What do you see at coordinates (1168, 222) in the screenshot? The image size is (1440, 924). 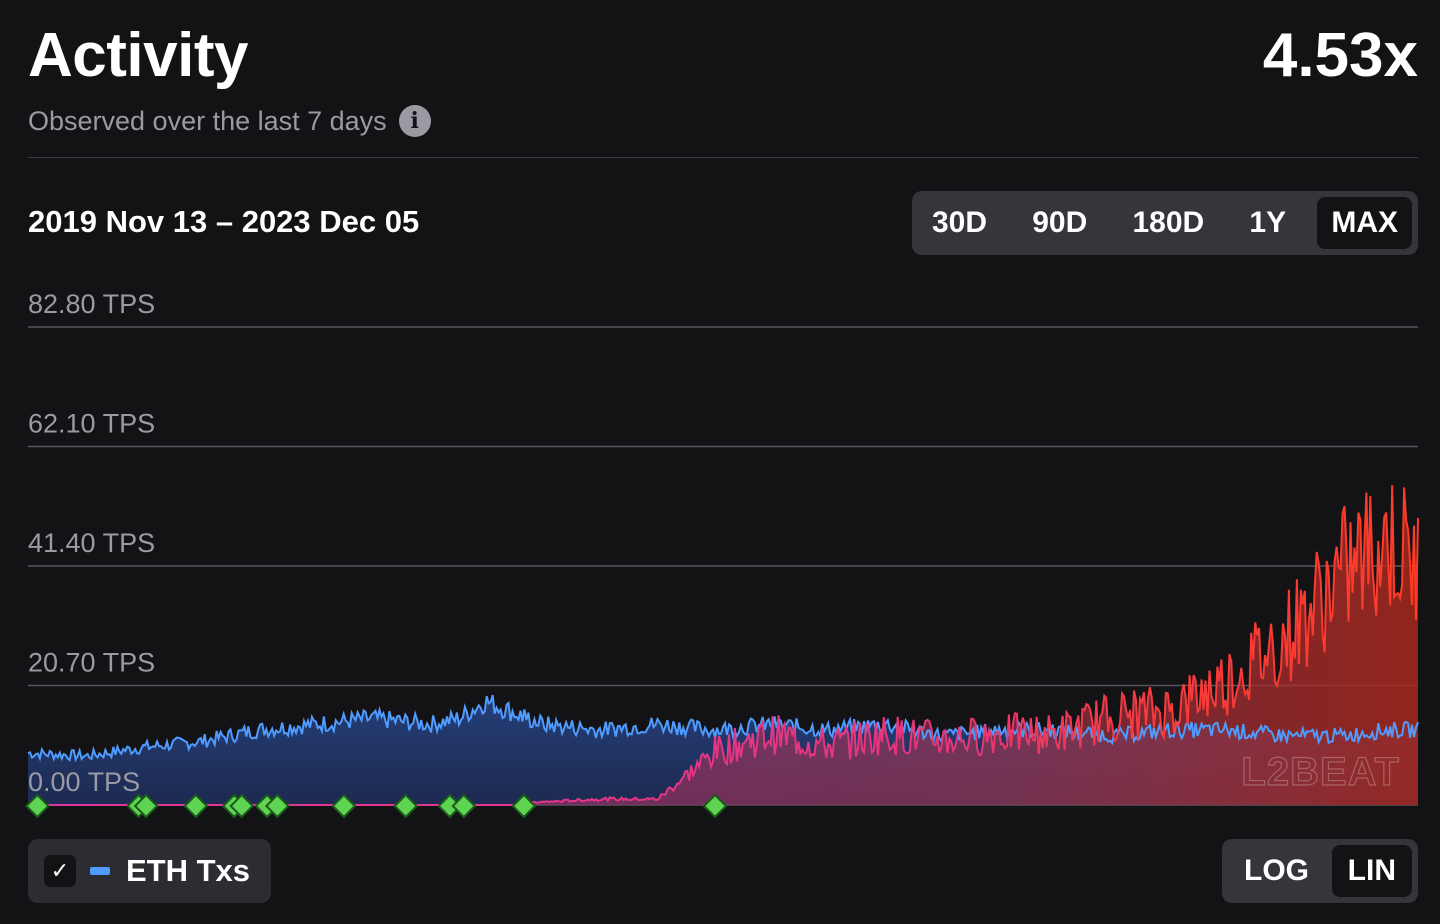 I see `timeframe-180d-button: 180D` at bounding box center [1168, 222].